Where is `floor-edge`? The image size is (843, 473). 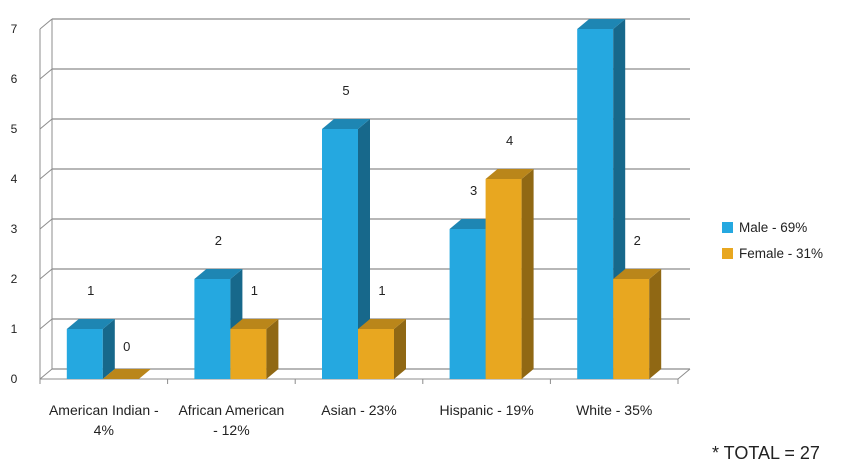
floor-edge is located at coordinates (684, 374).